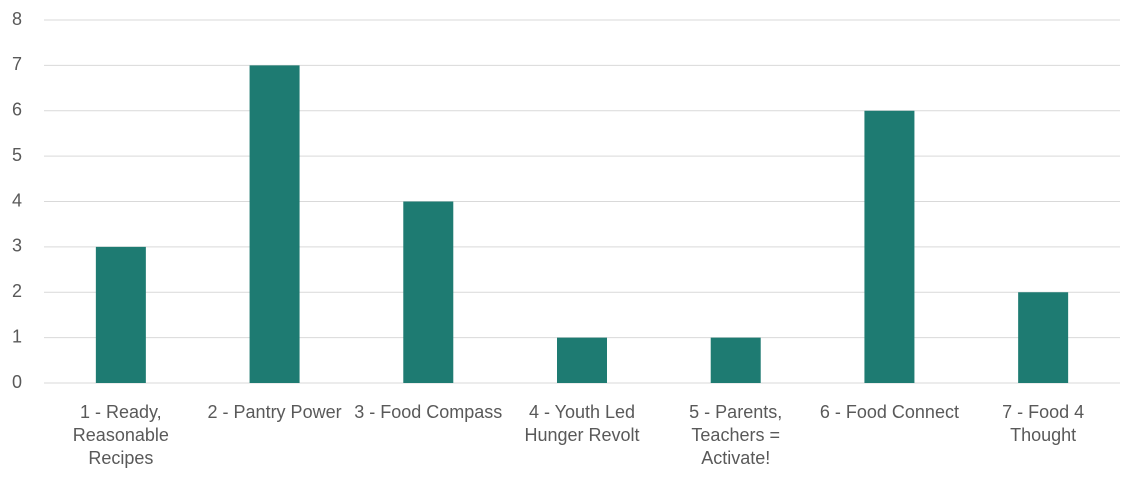  What do you see at coordinates (428, 412) in the screenshot?
I see `x-tick-label: 3 - Food Compass` at bounding box center [428, 412].